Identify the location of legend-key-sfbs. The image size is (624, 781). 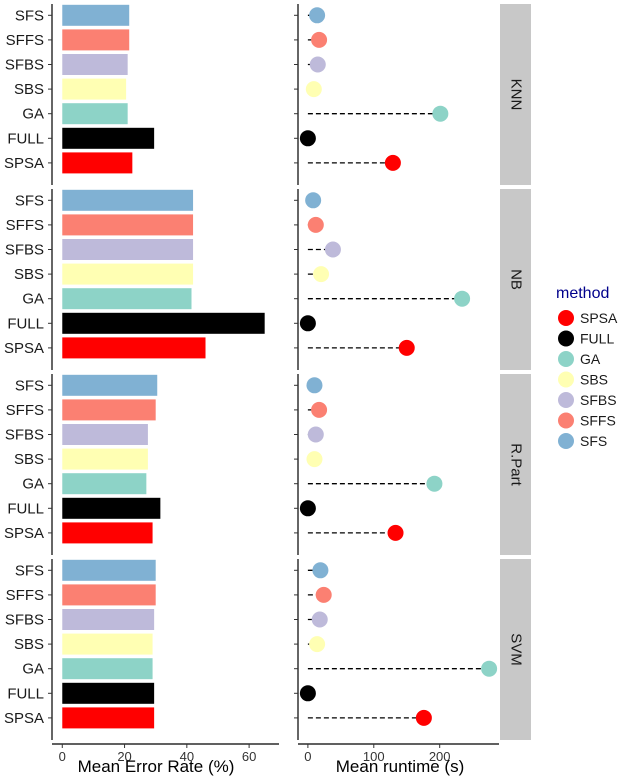
(566, 400).